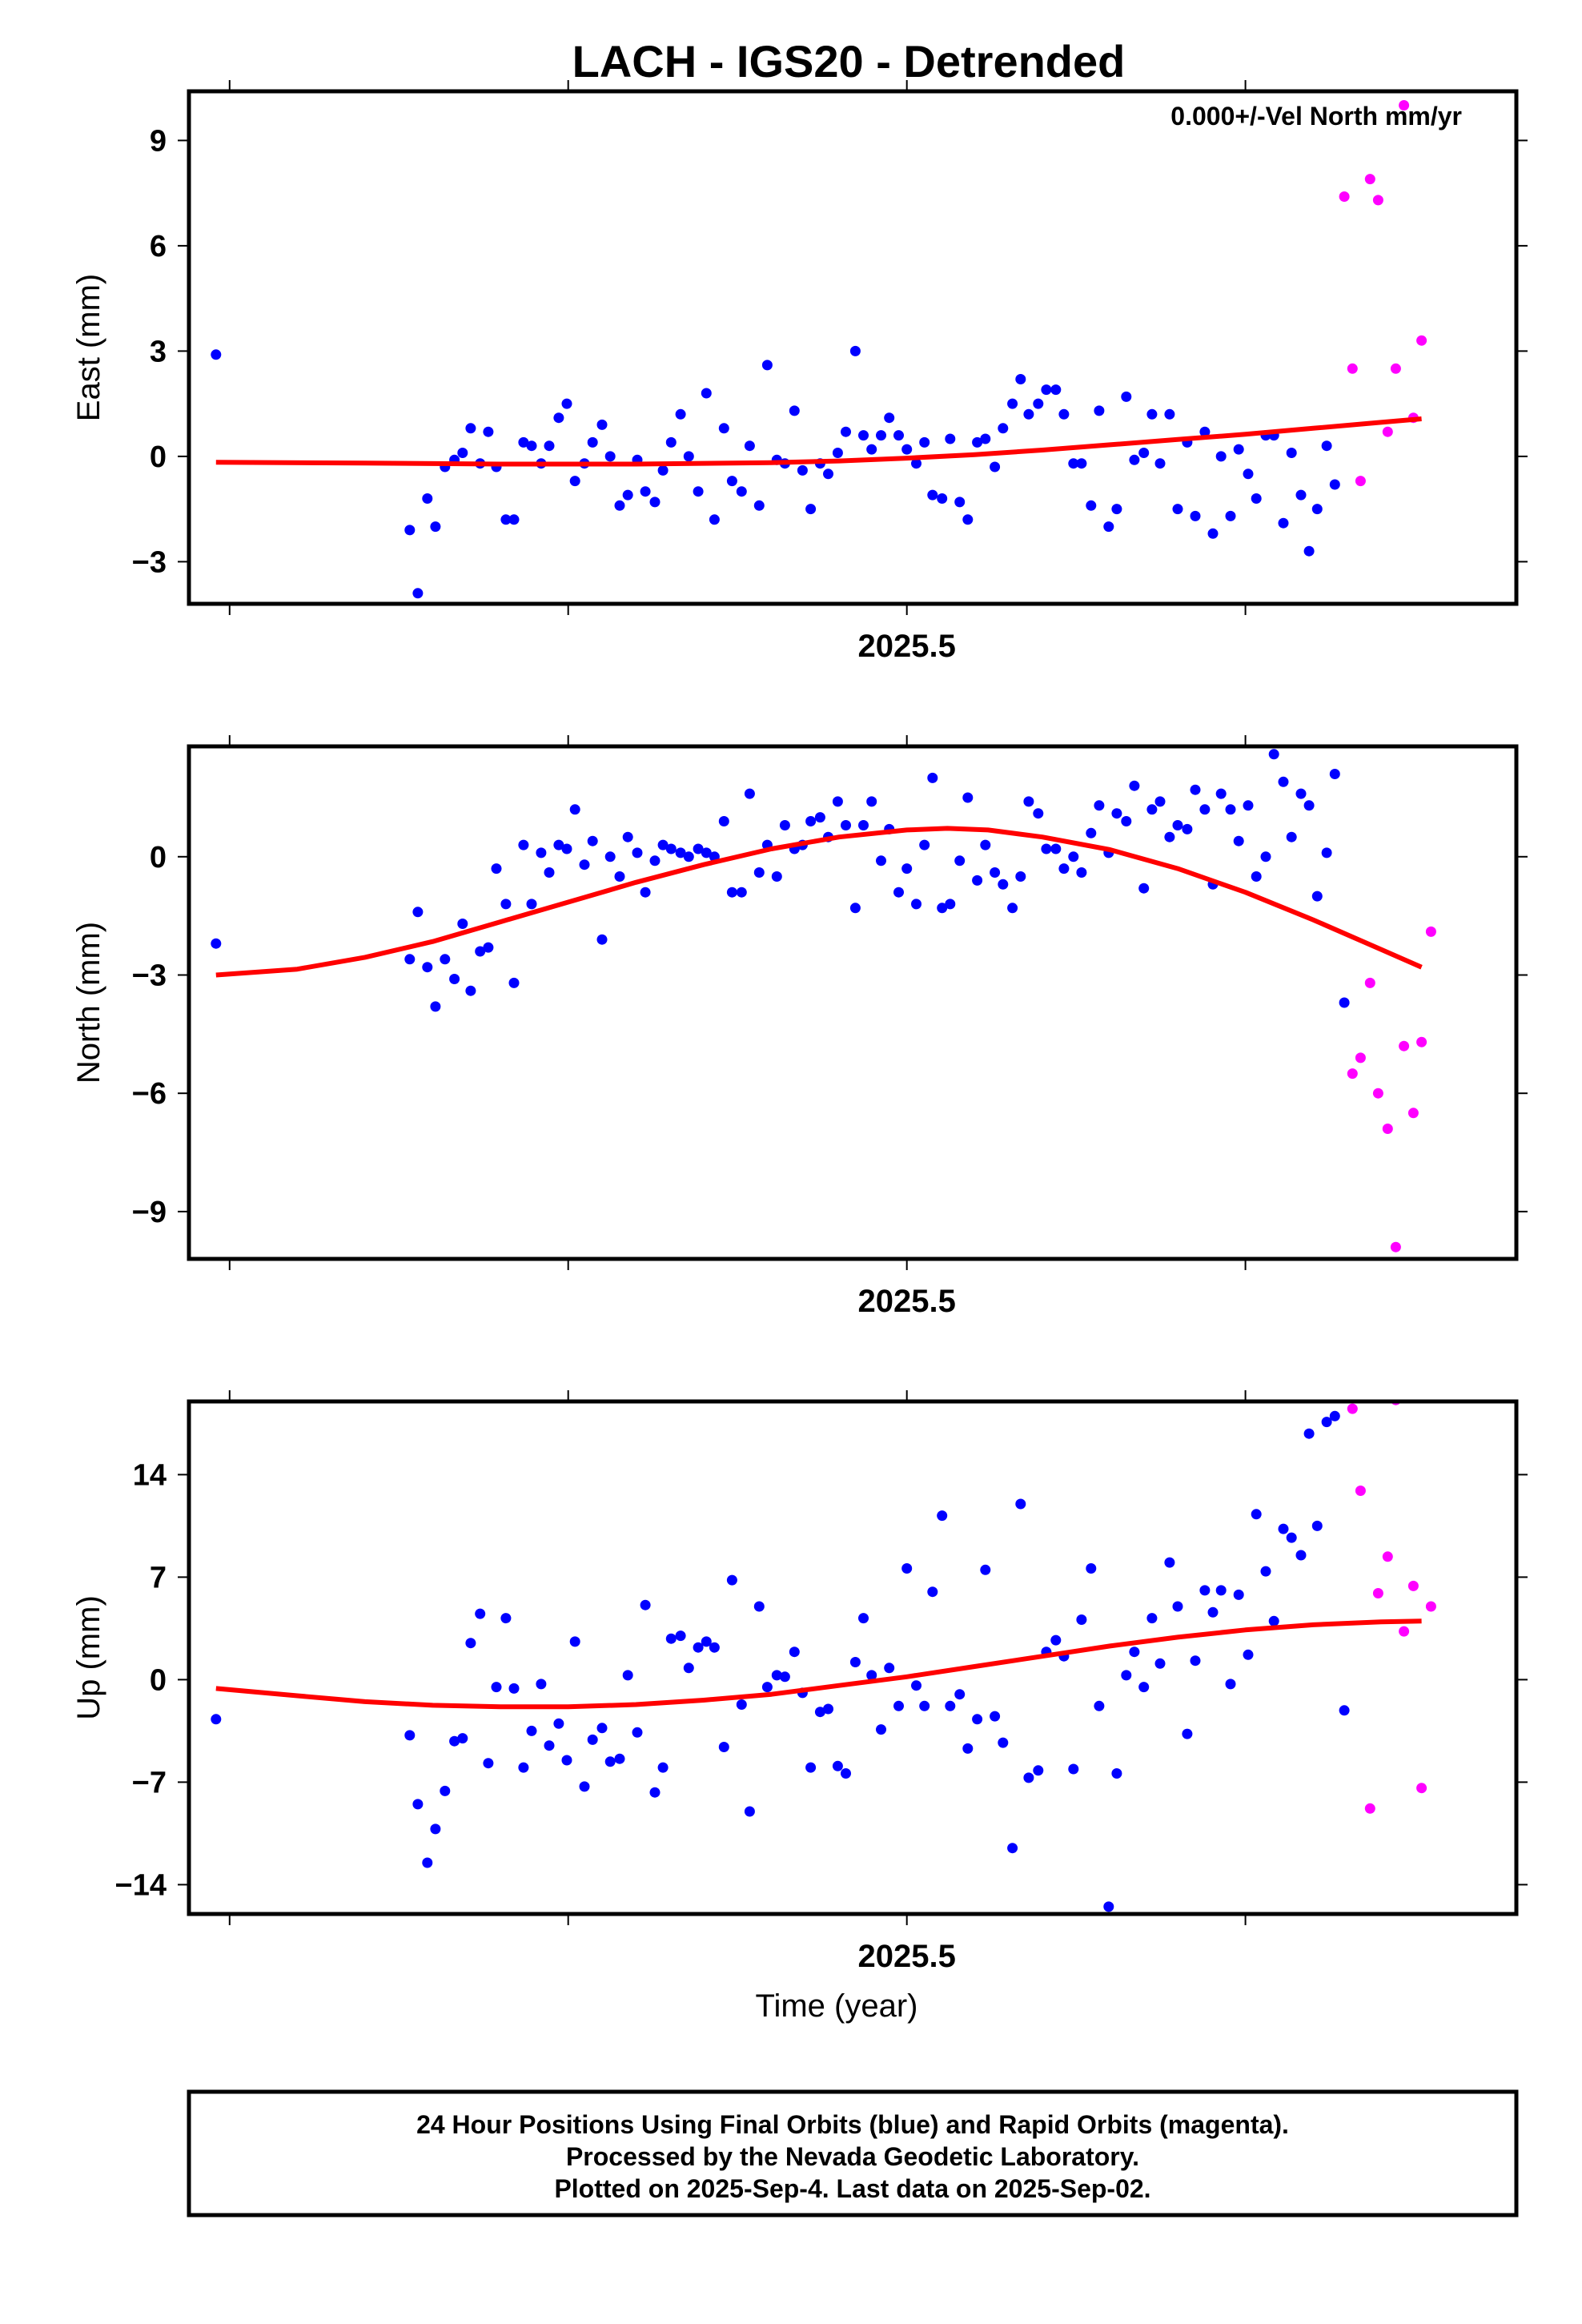 The image size is (1582, 2324). What do you see at coordinates (89, 347) in the screenshot?
I see `y-axis-label: East (mm)` at bounding box center [89, 347].